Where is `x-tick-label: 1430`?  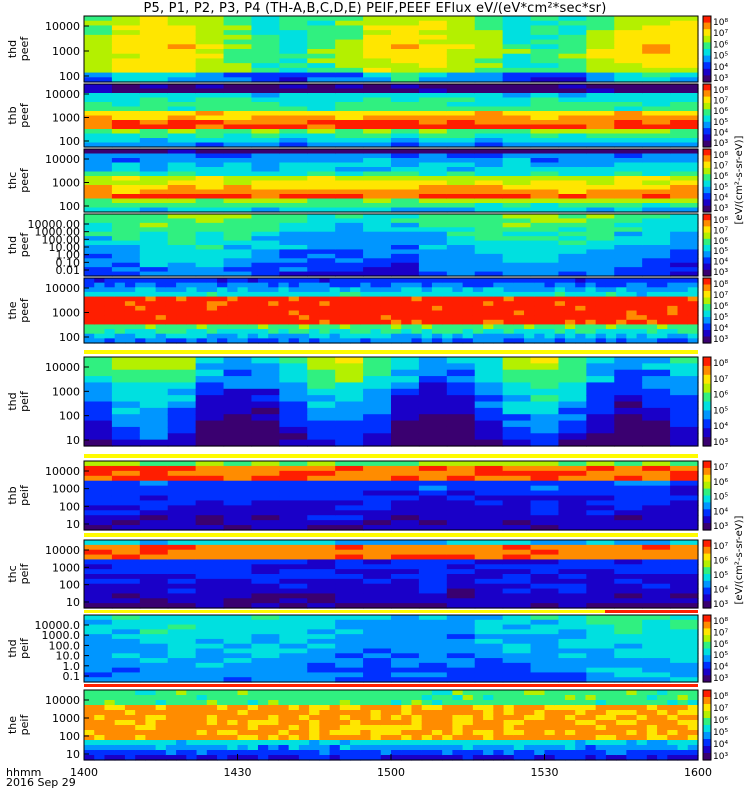
x-tick-label: 1430 is located at coordinates (238, 772).